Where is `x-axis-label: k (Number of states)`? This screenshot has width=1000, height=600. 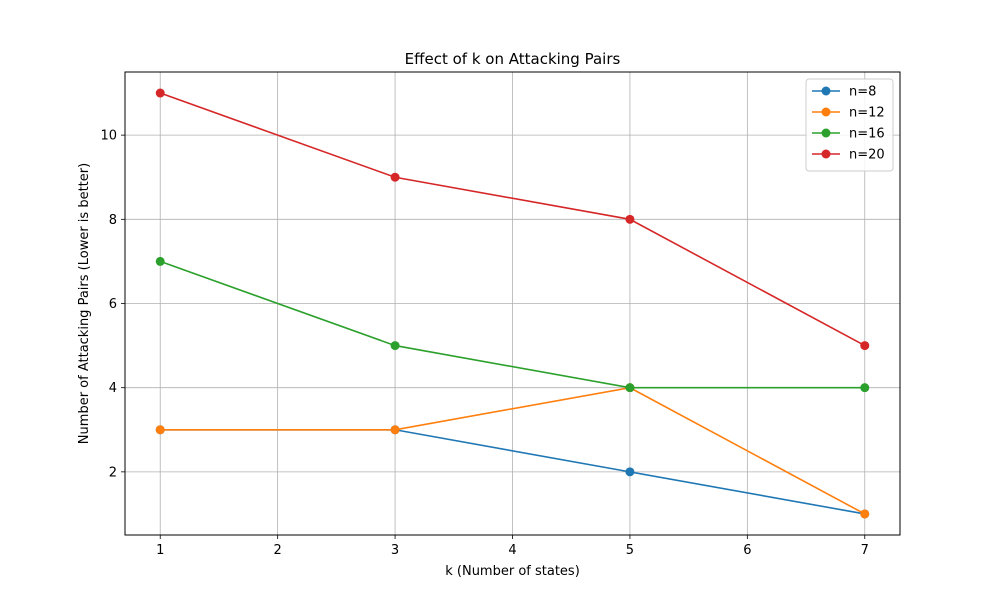 x-axis-label: k (Number of states) is located at coordinates (512, 571).